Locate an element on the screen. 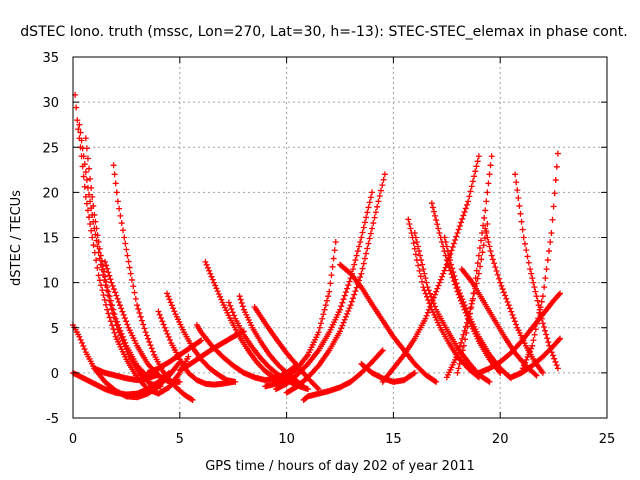 This screenshot has height=480, width=640. y-tick-label: 5 is located at coordinates (55, 329).